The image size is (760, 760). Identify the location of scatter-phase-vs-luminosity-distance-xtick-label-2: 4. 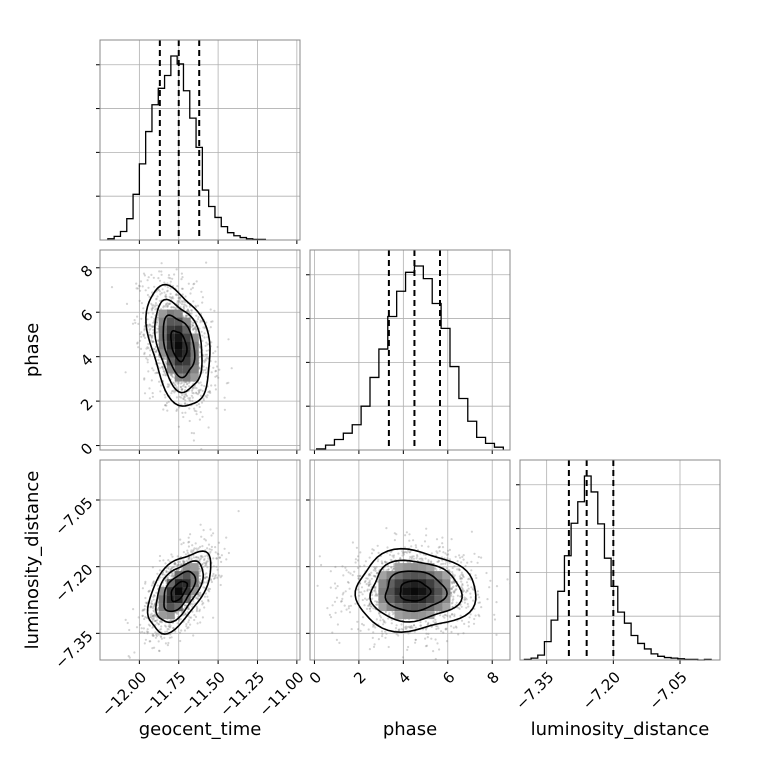
(404, 677).